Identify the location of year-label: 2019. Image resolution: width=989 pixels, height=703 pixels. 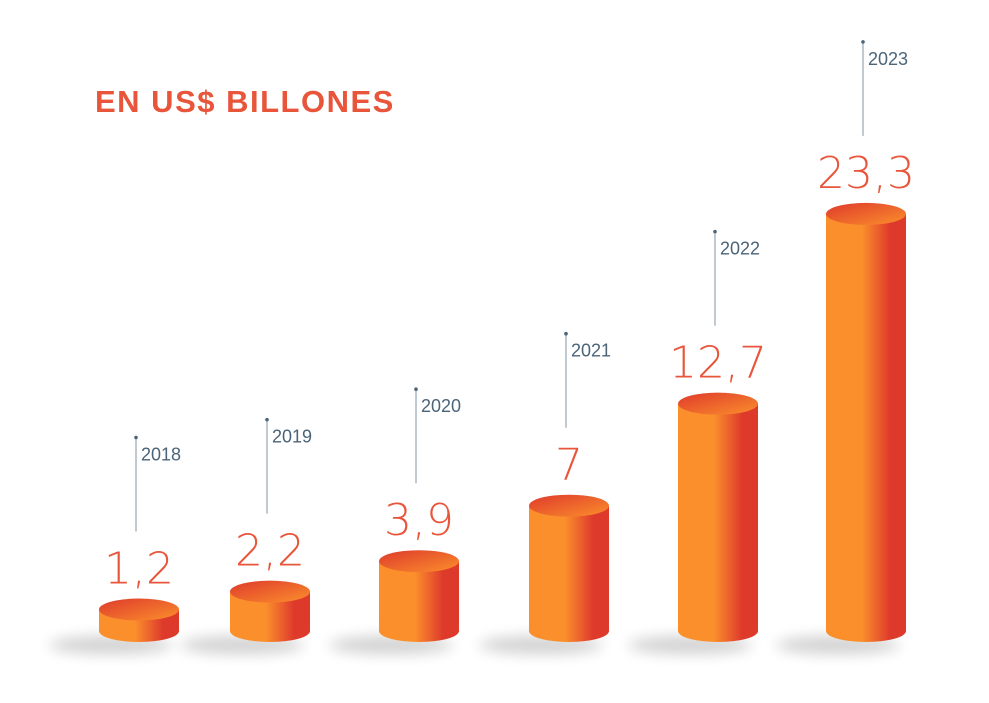
(292, 437).